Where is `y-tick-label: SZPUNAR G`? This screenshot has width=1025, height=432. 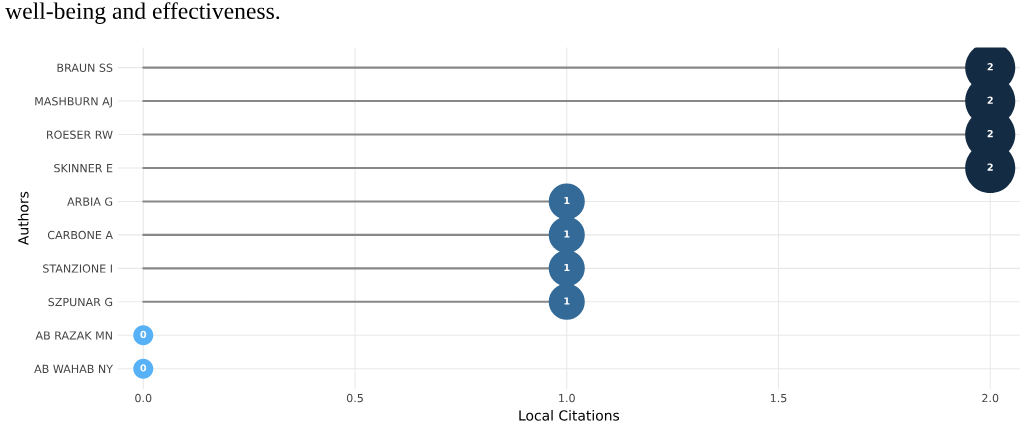
y-tick-label: SZPUNAR G is located at coordinates (80, 302).